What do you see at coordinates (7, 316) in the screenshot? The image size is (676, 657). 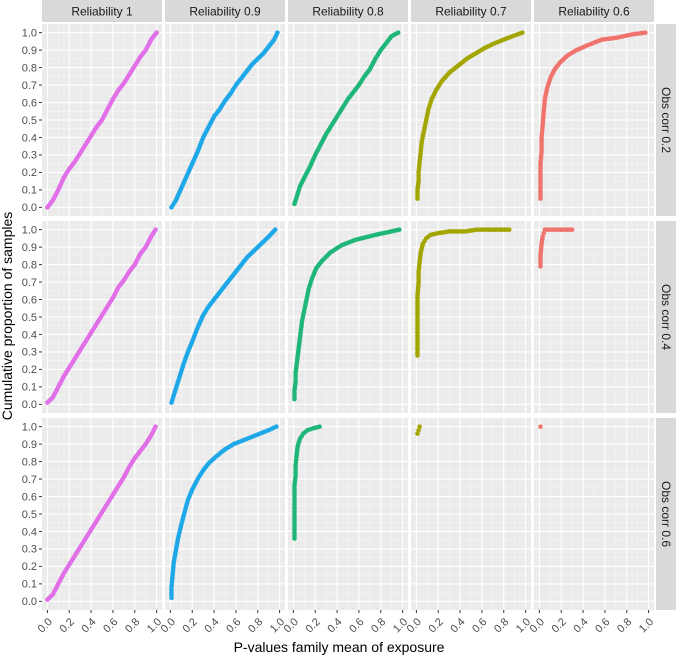 I see `y-axis-title: Cumulative proportion of samples` at bounding box center [7, 316].